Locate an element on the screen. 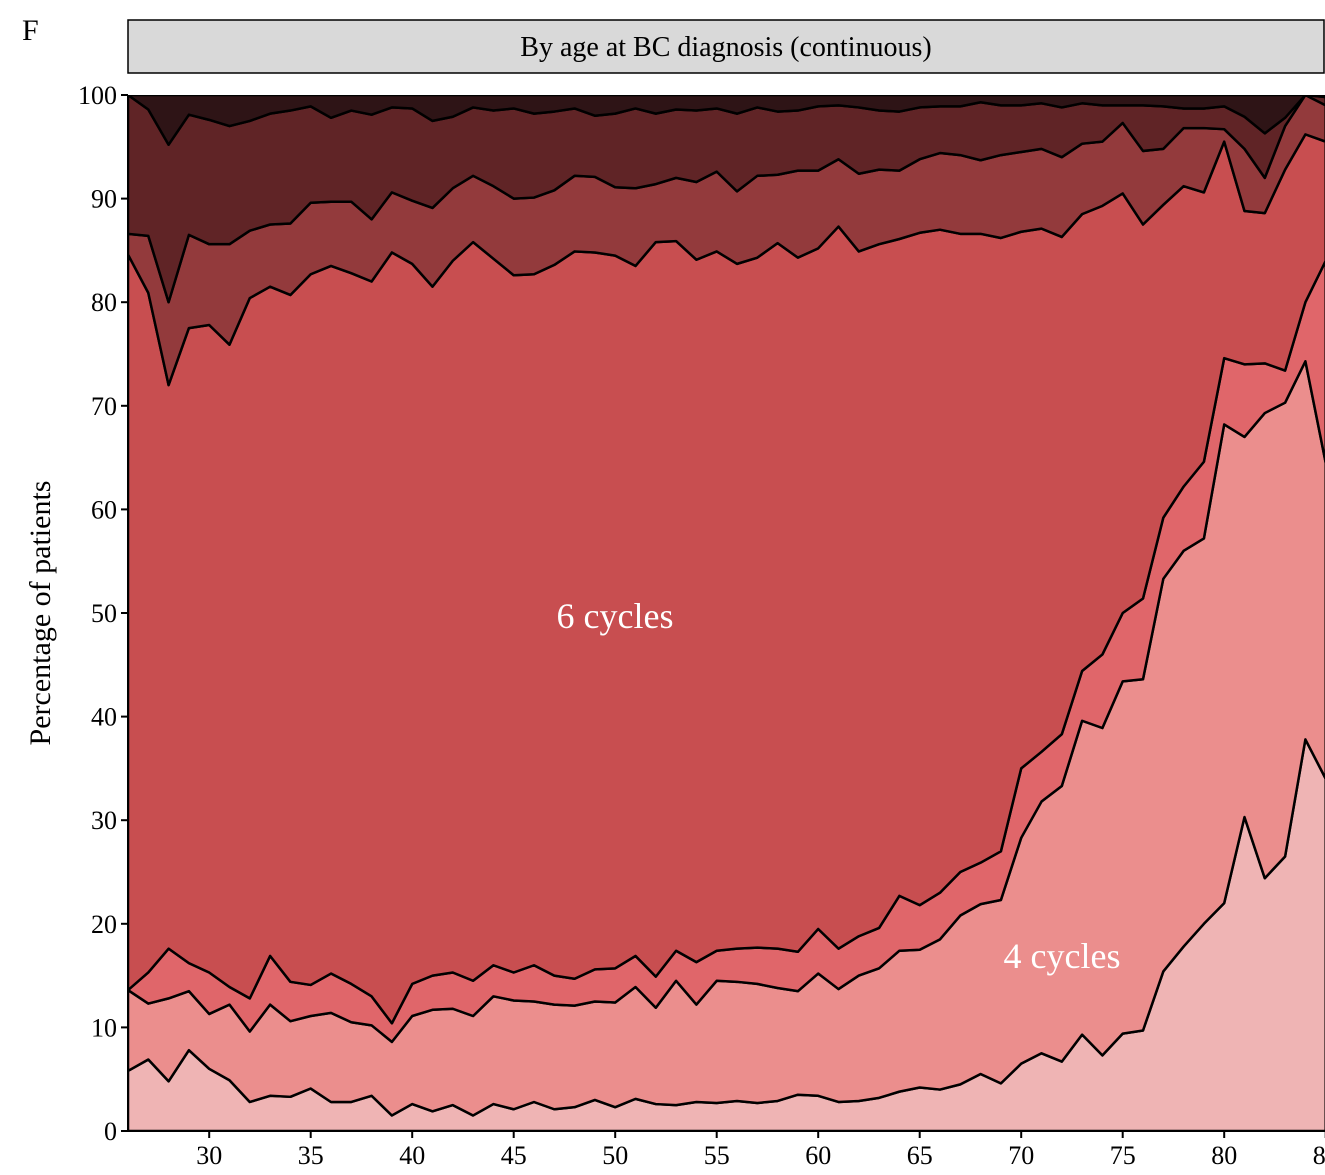 Image resolution: width=1325 pixels, height=1175 pixels. x-tick-label: 30 is located at coordinates (209, 1155).